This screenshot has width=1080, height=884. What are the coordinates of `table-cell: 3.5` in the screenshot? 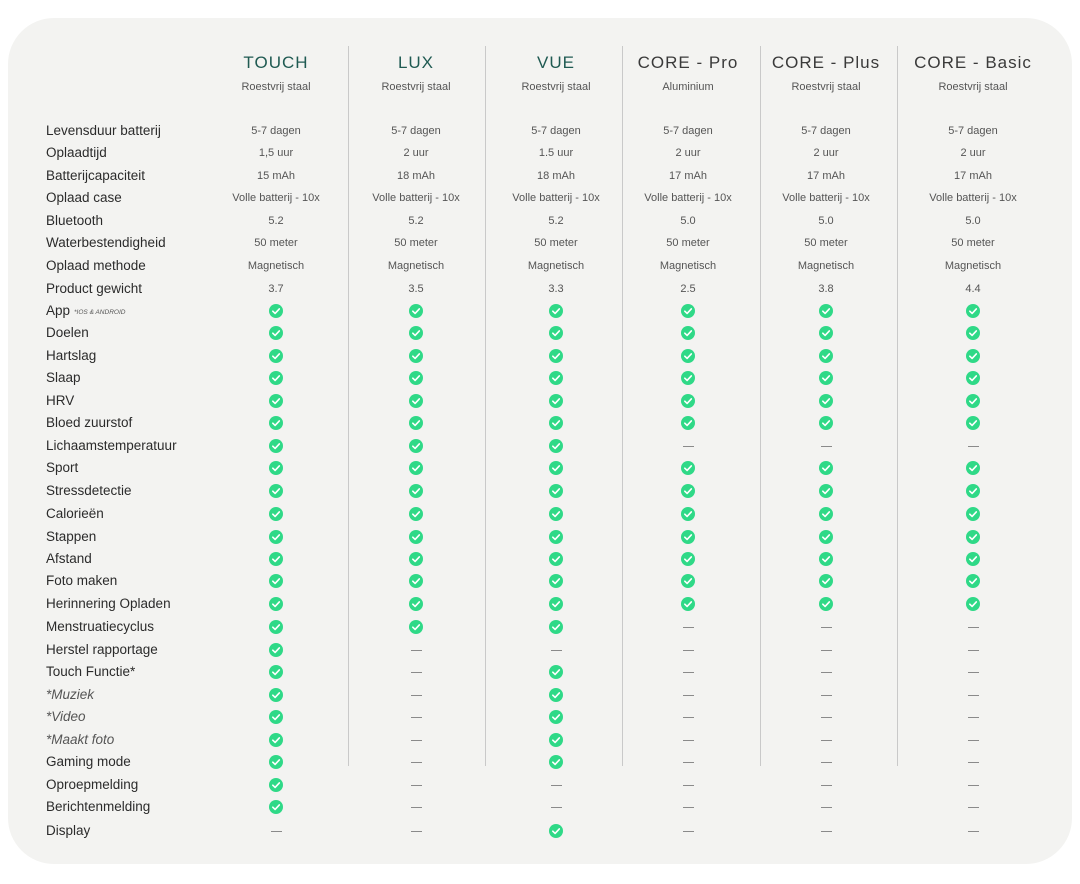 It's located at (416, 289).